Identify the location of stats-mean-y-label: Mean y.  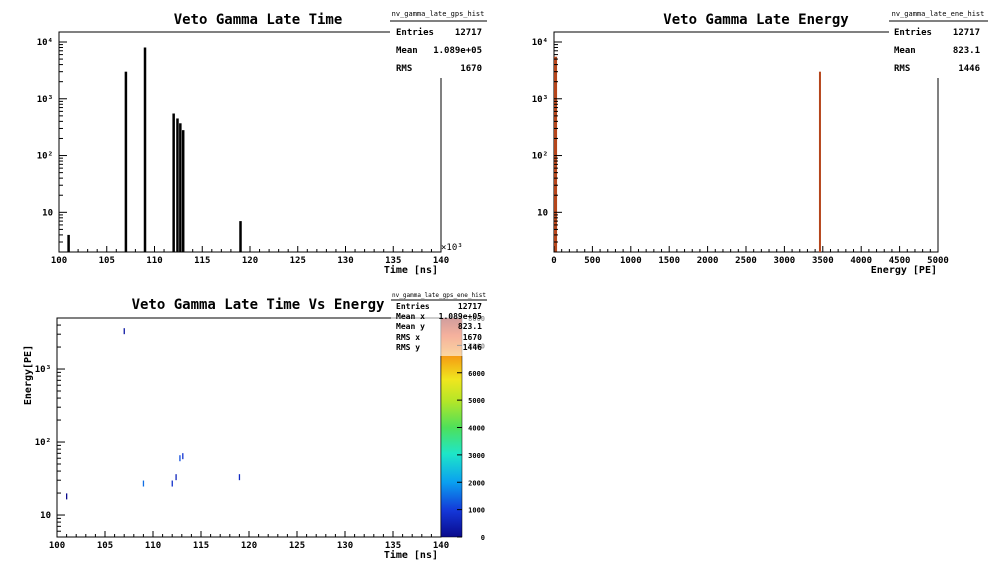
(410, 326).